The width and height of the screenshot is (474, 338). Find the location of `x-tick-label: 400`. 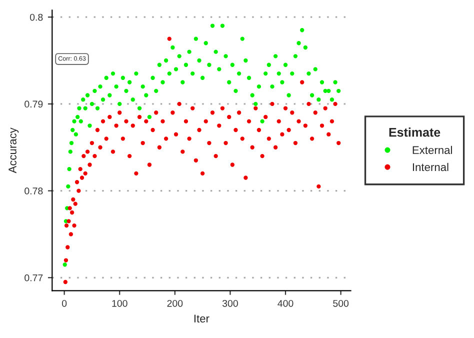

x-tick-label: 400 is located at coordinates (286, 303).